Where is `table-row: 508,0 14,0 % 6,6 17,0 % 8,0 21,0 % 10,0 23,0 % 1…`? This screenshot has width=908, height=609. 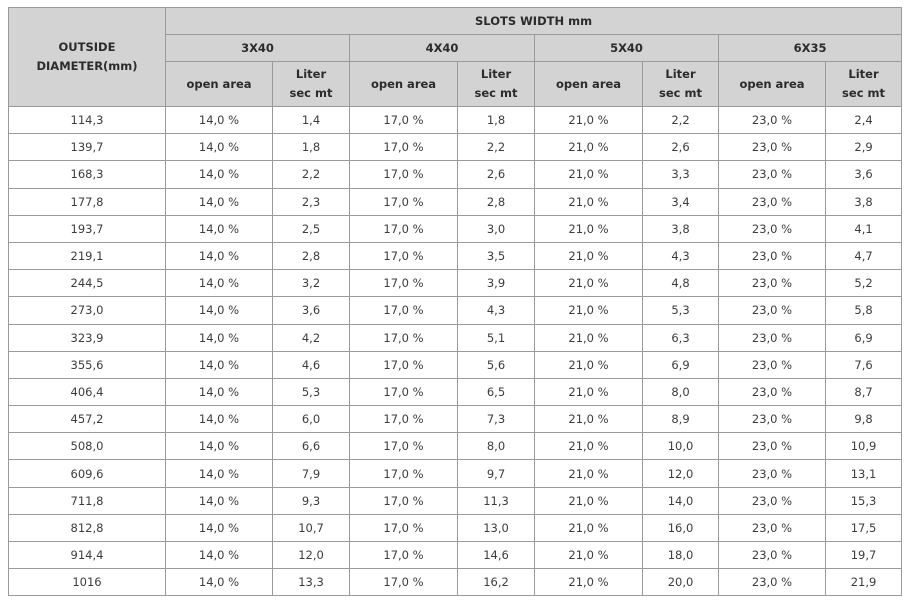 table-row: 508,0 14,0 % 6,6 17,0 % 8,0 21,0 % 10,0 23,0 % 1… is located at coordinates (455, 446).